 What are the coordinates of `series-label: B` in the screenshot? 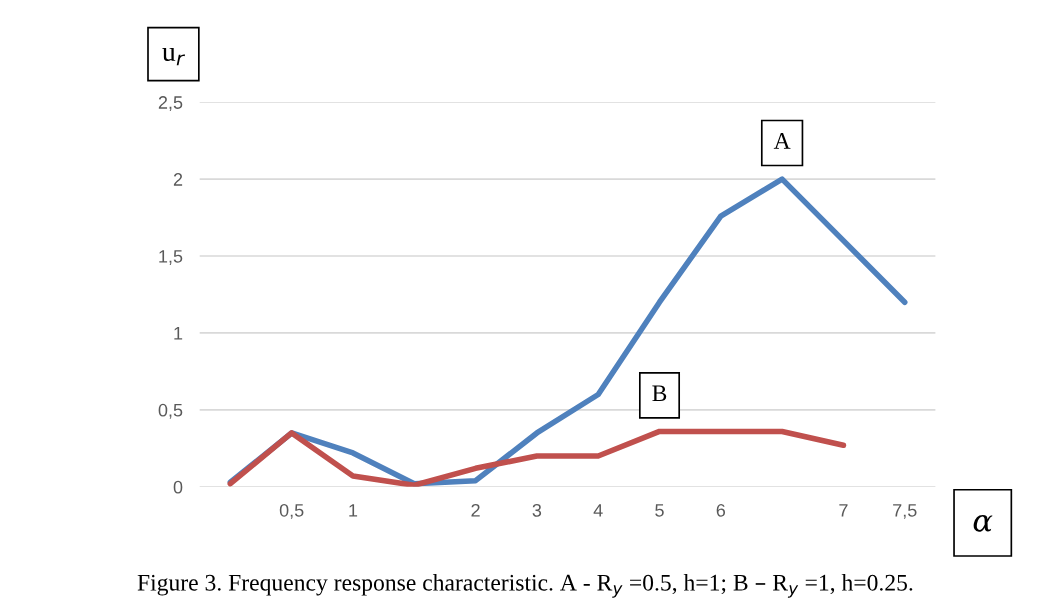 It's located at (659, 393).